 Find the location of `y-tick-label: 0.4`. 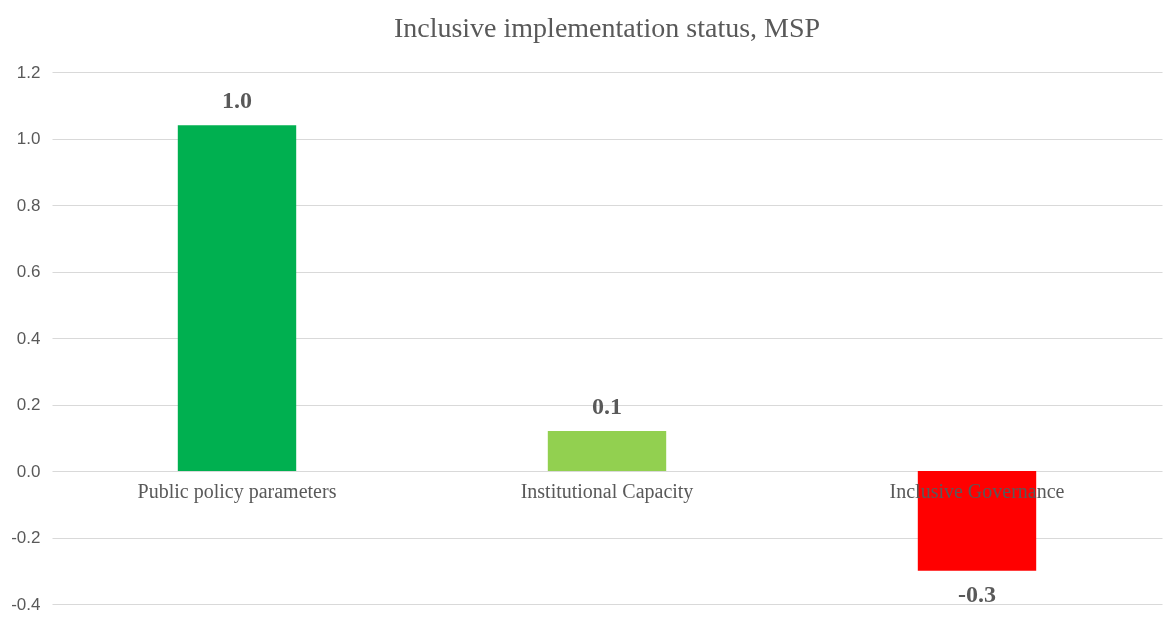

y-tick-label: 0.4 is located at coordinates (28, 338).